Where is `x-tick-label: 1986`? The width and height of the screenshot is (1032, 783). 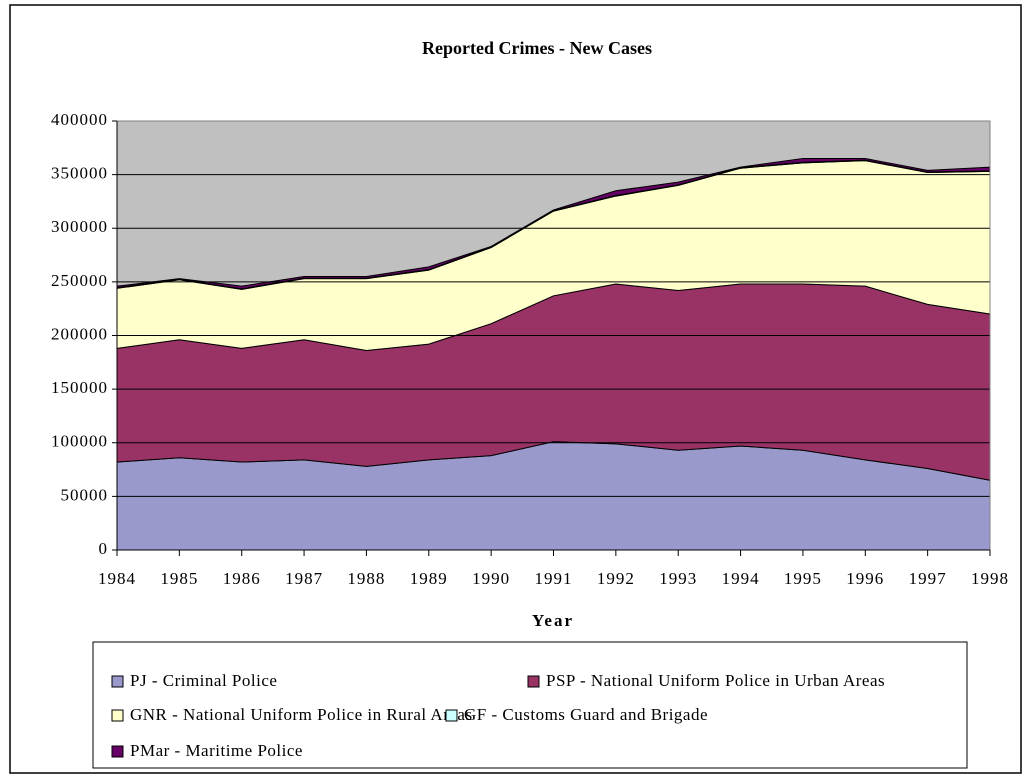
x-tick-label: 1986 is located at coordinates (242, 578).